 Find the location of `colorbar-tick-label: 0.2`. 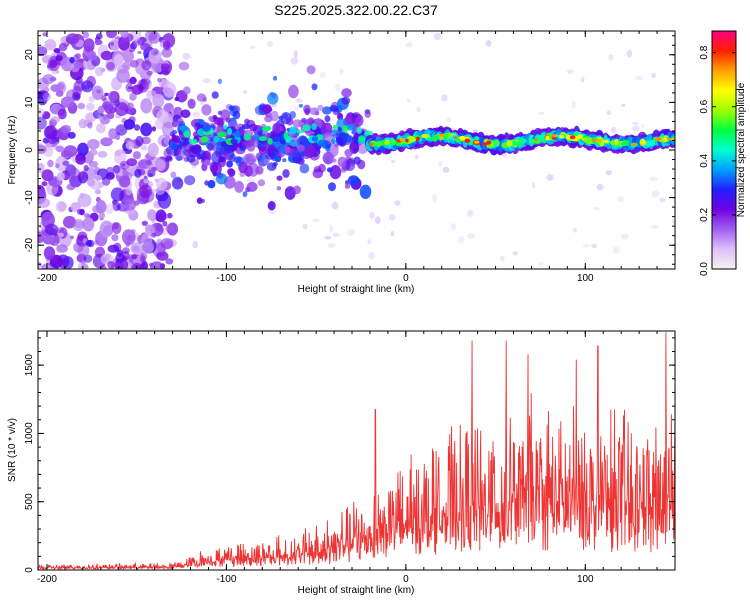

colorbar-tick-label: 0.2 is located at coordinates (704, 215).